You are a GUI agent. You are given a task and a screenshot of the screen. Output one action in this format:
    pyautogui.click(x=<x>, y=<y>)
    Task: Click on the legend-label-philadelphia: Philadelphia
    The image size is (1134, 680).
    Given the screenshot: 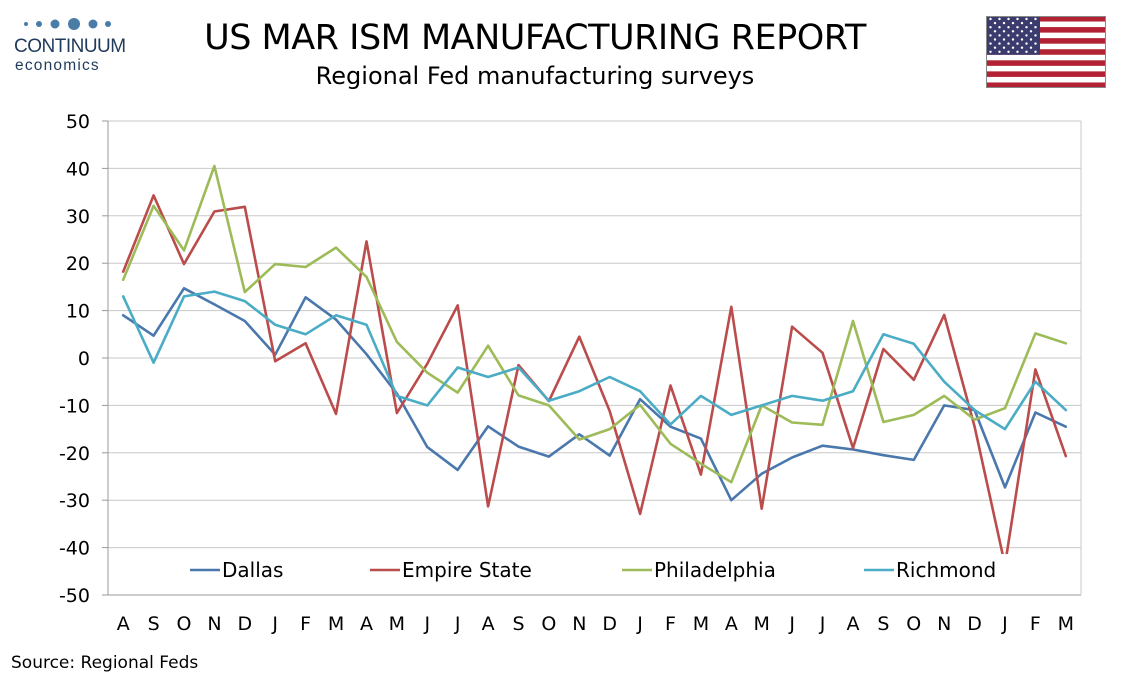 What is the action you would take?
    pyautogui.click(x=715, y=570)
    